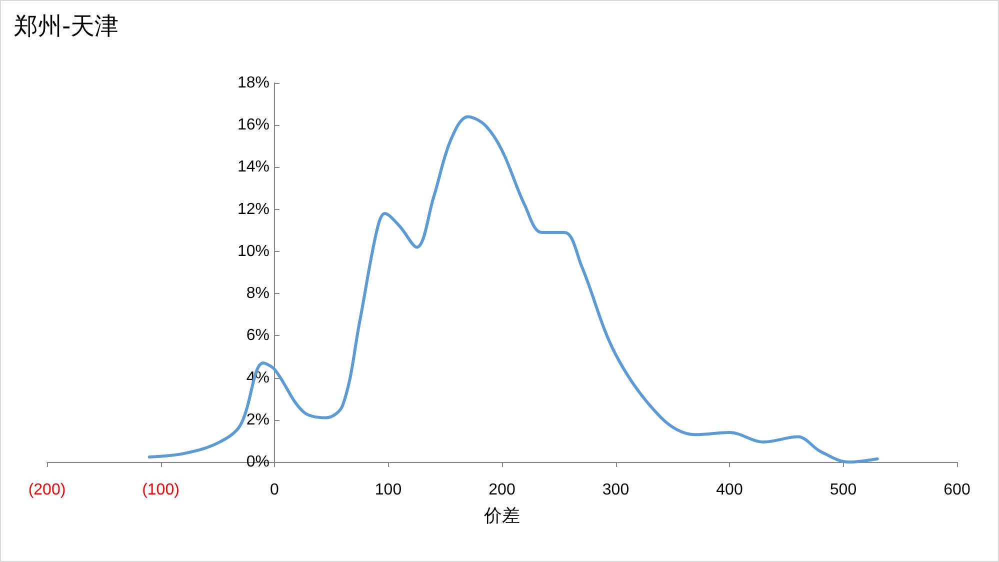 The image size is (999, 562). I want to click on x-tick-label: 0, so click(275, 490).